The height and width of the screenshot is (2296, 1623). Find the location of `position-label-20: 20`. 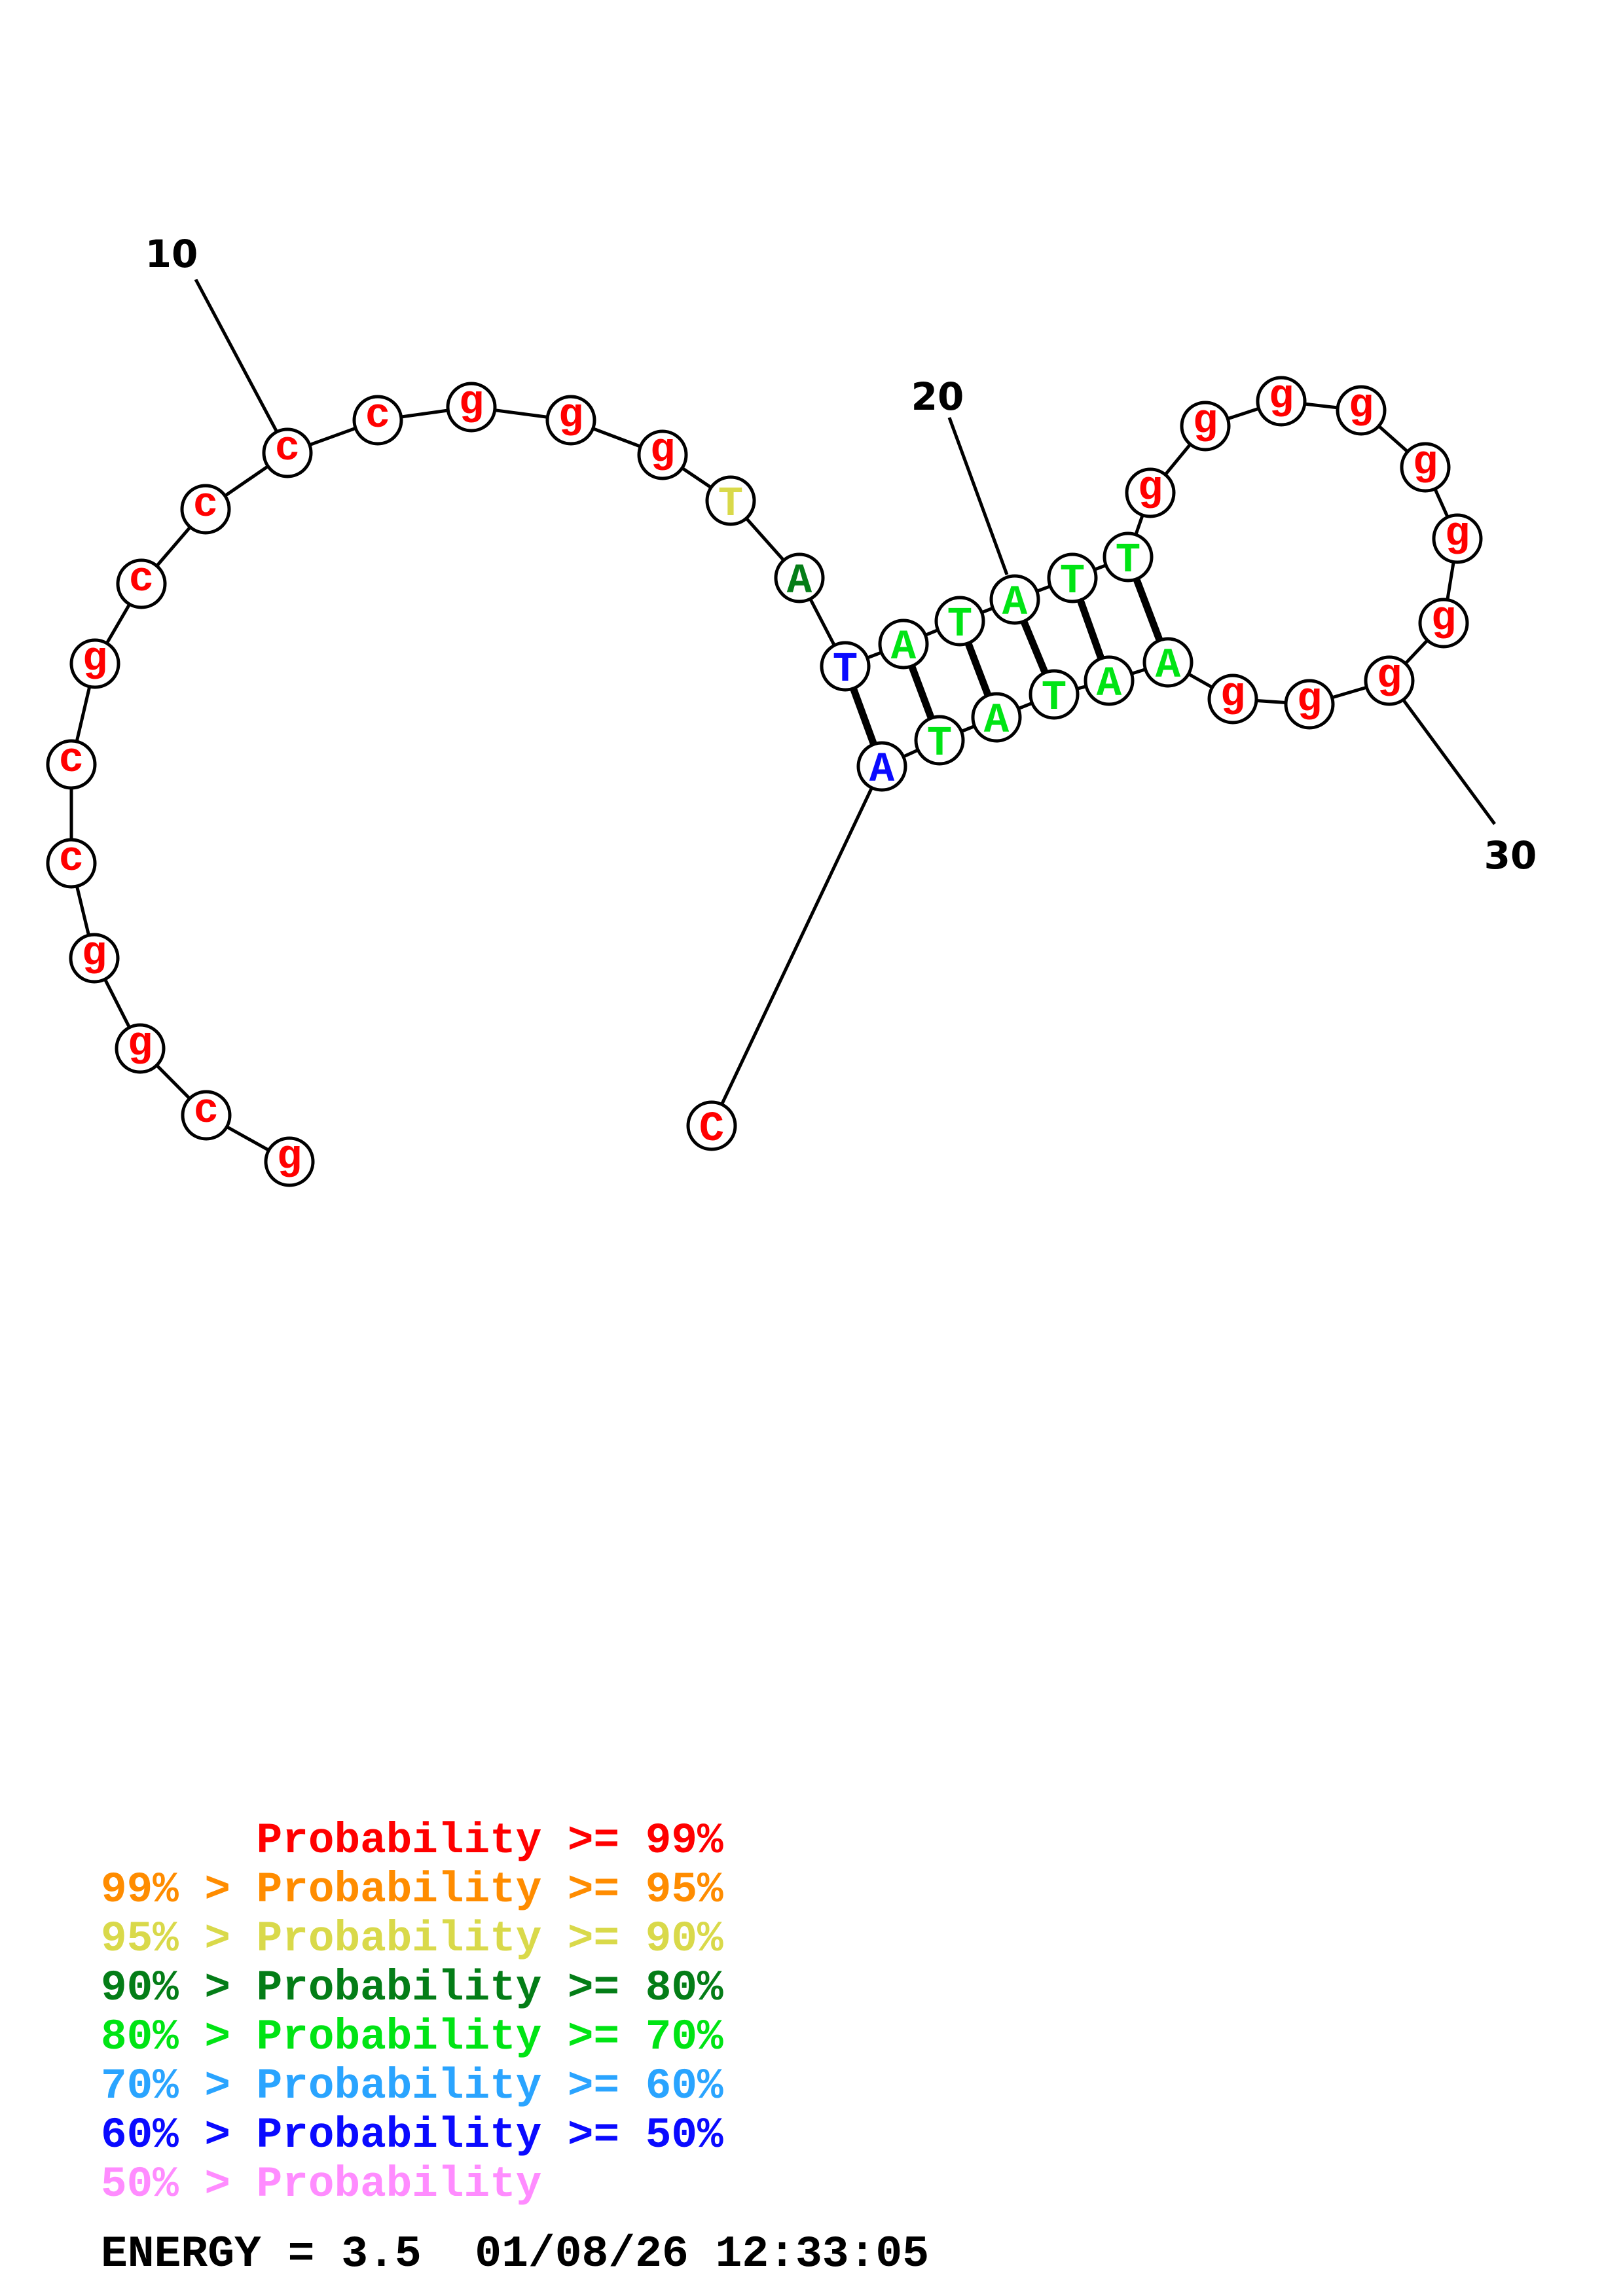

position-label-20: 20 is located at coordinates (937, 396).